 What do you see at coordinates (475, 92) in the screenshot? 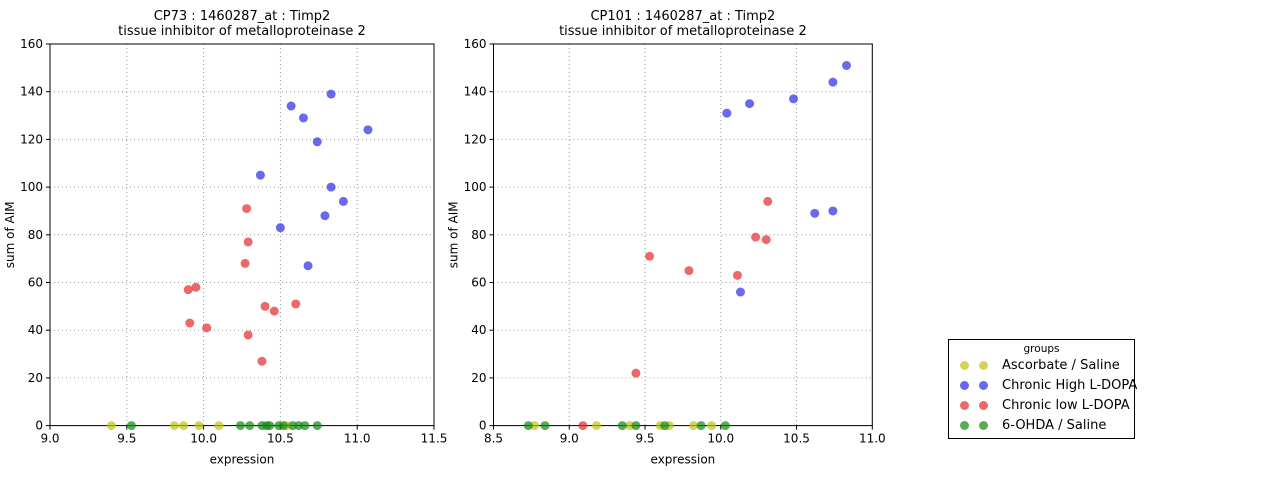
I see `y-tick-label: 140` at bounding box center [475, 92].